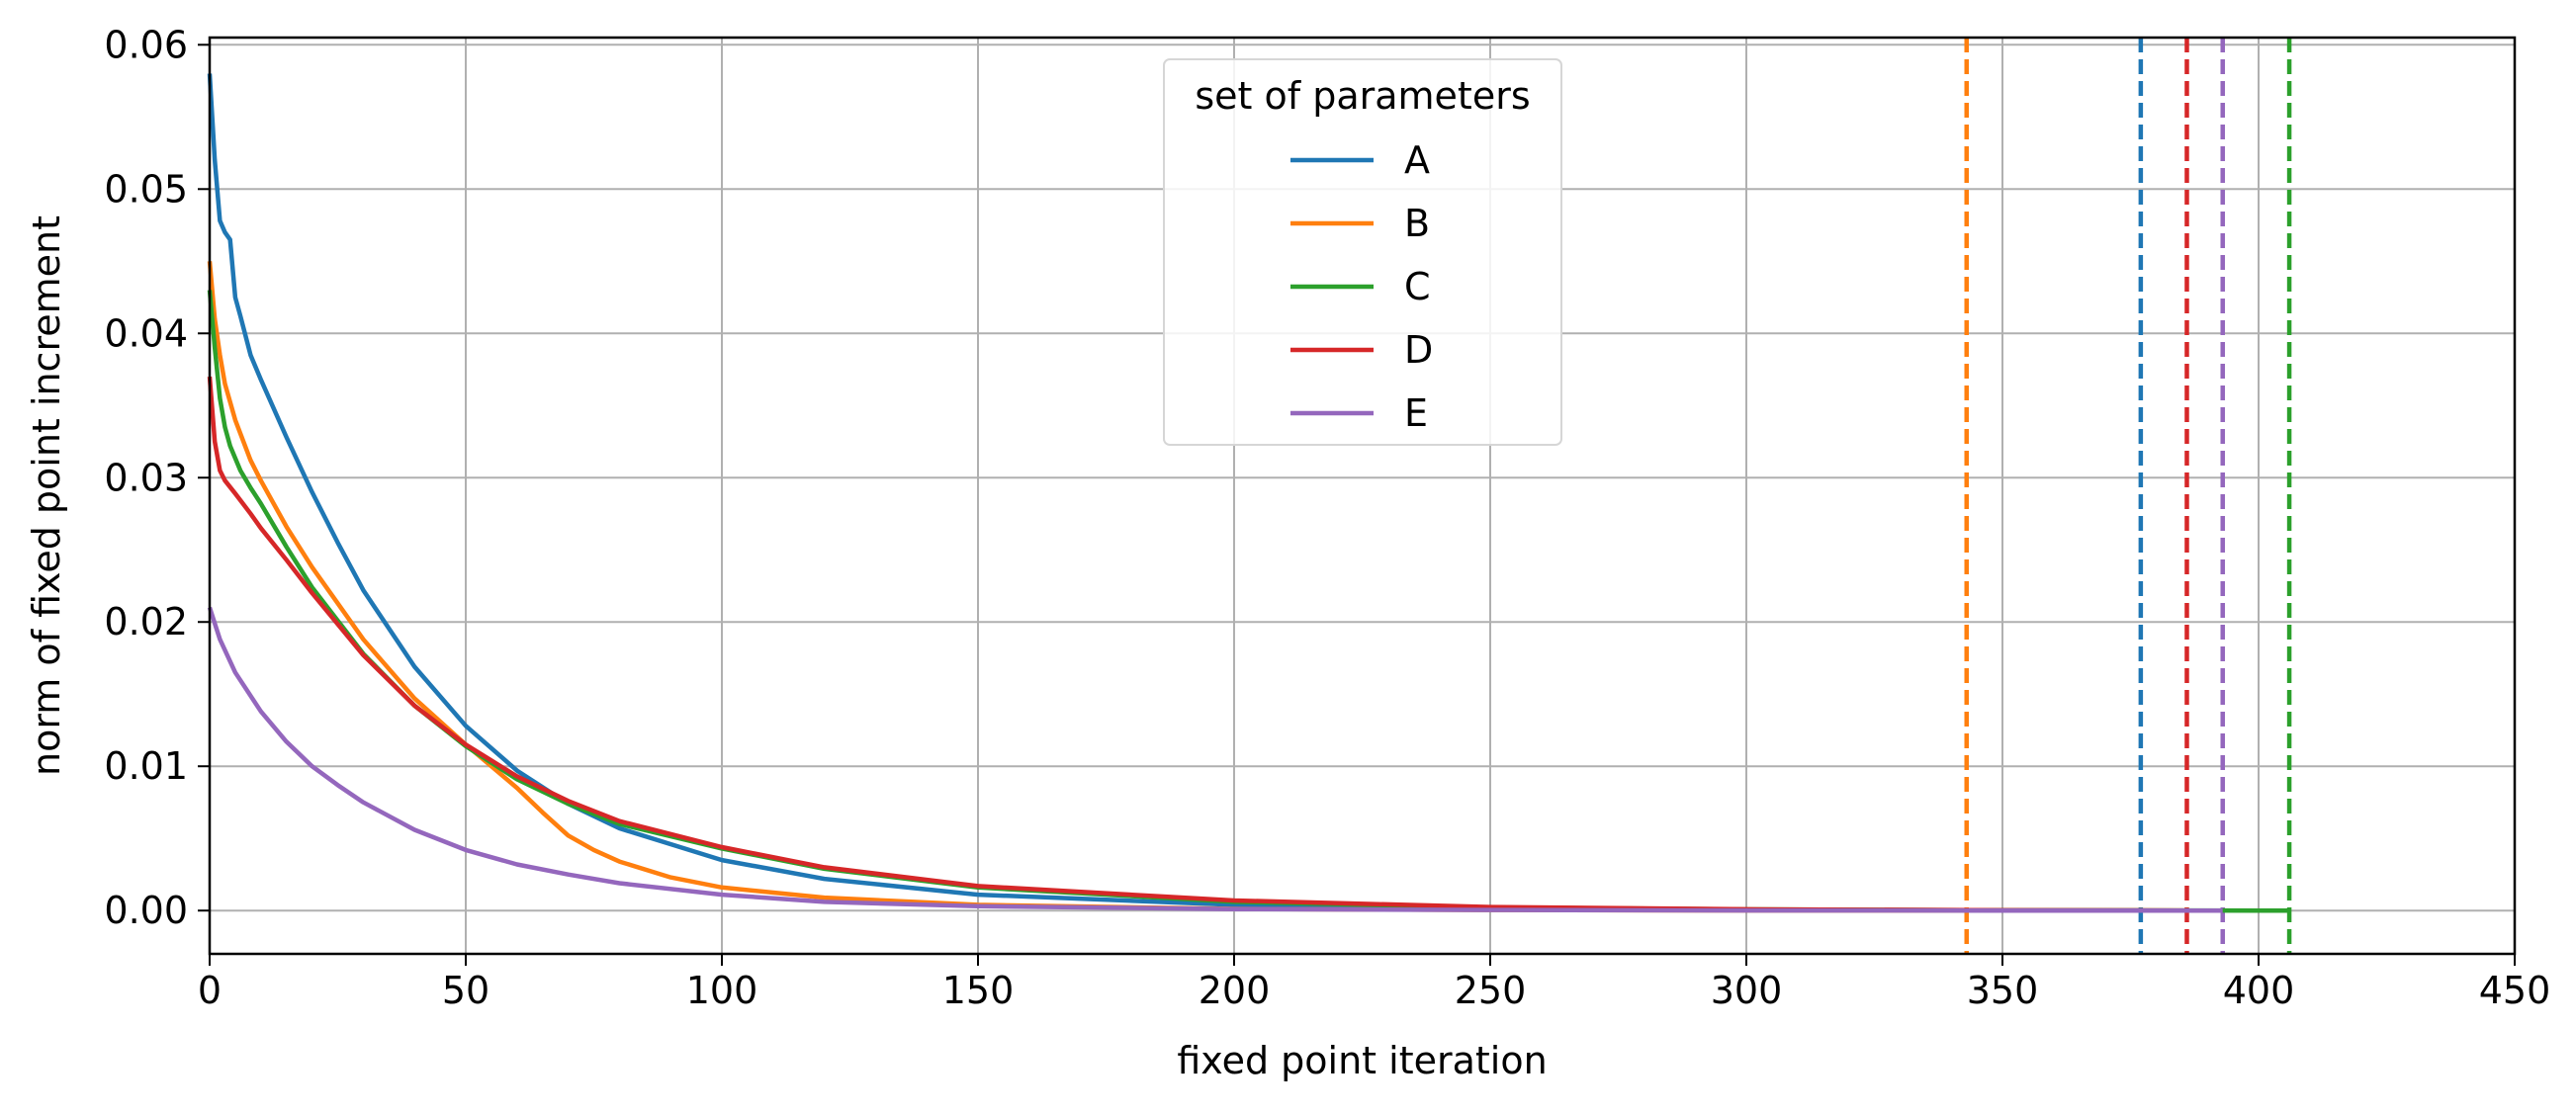 The height and width of the screenshot is (1114, 2576). Describe the element at coordinates (146, 910) in the screenshot. I see `y-tick-label: 0.00` at that location.